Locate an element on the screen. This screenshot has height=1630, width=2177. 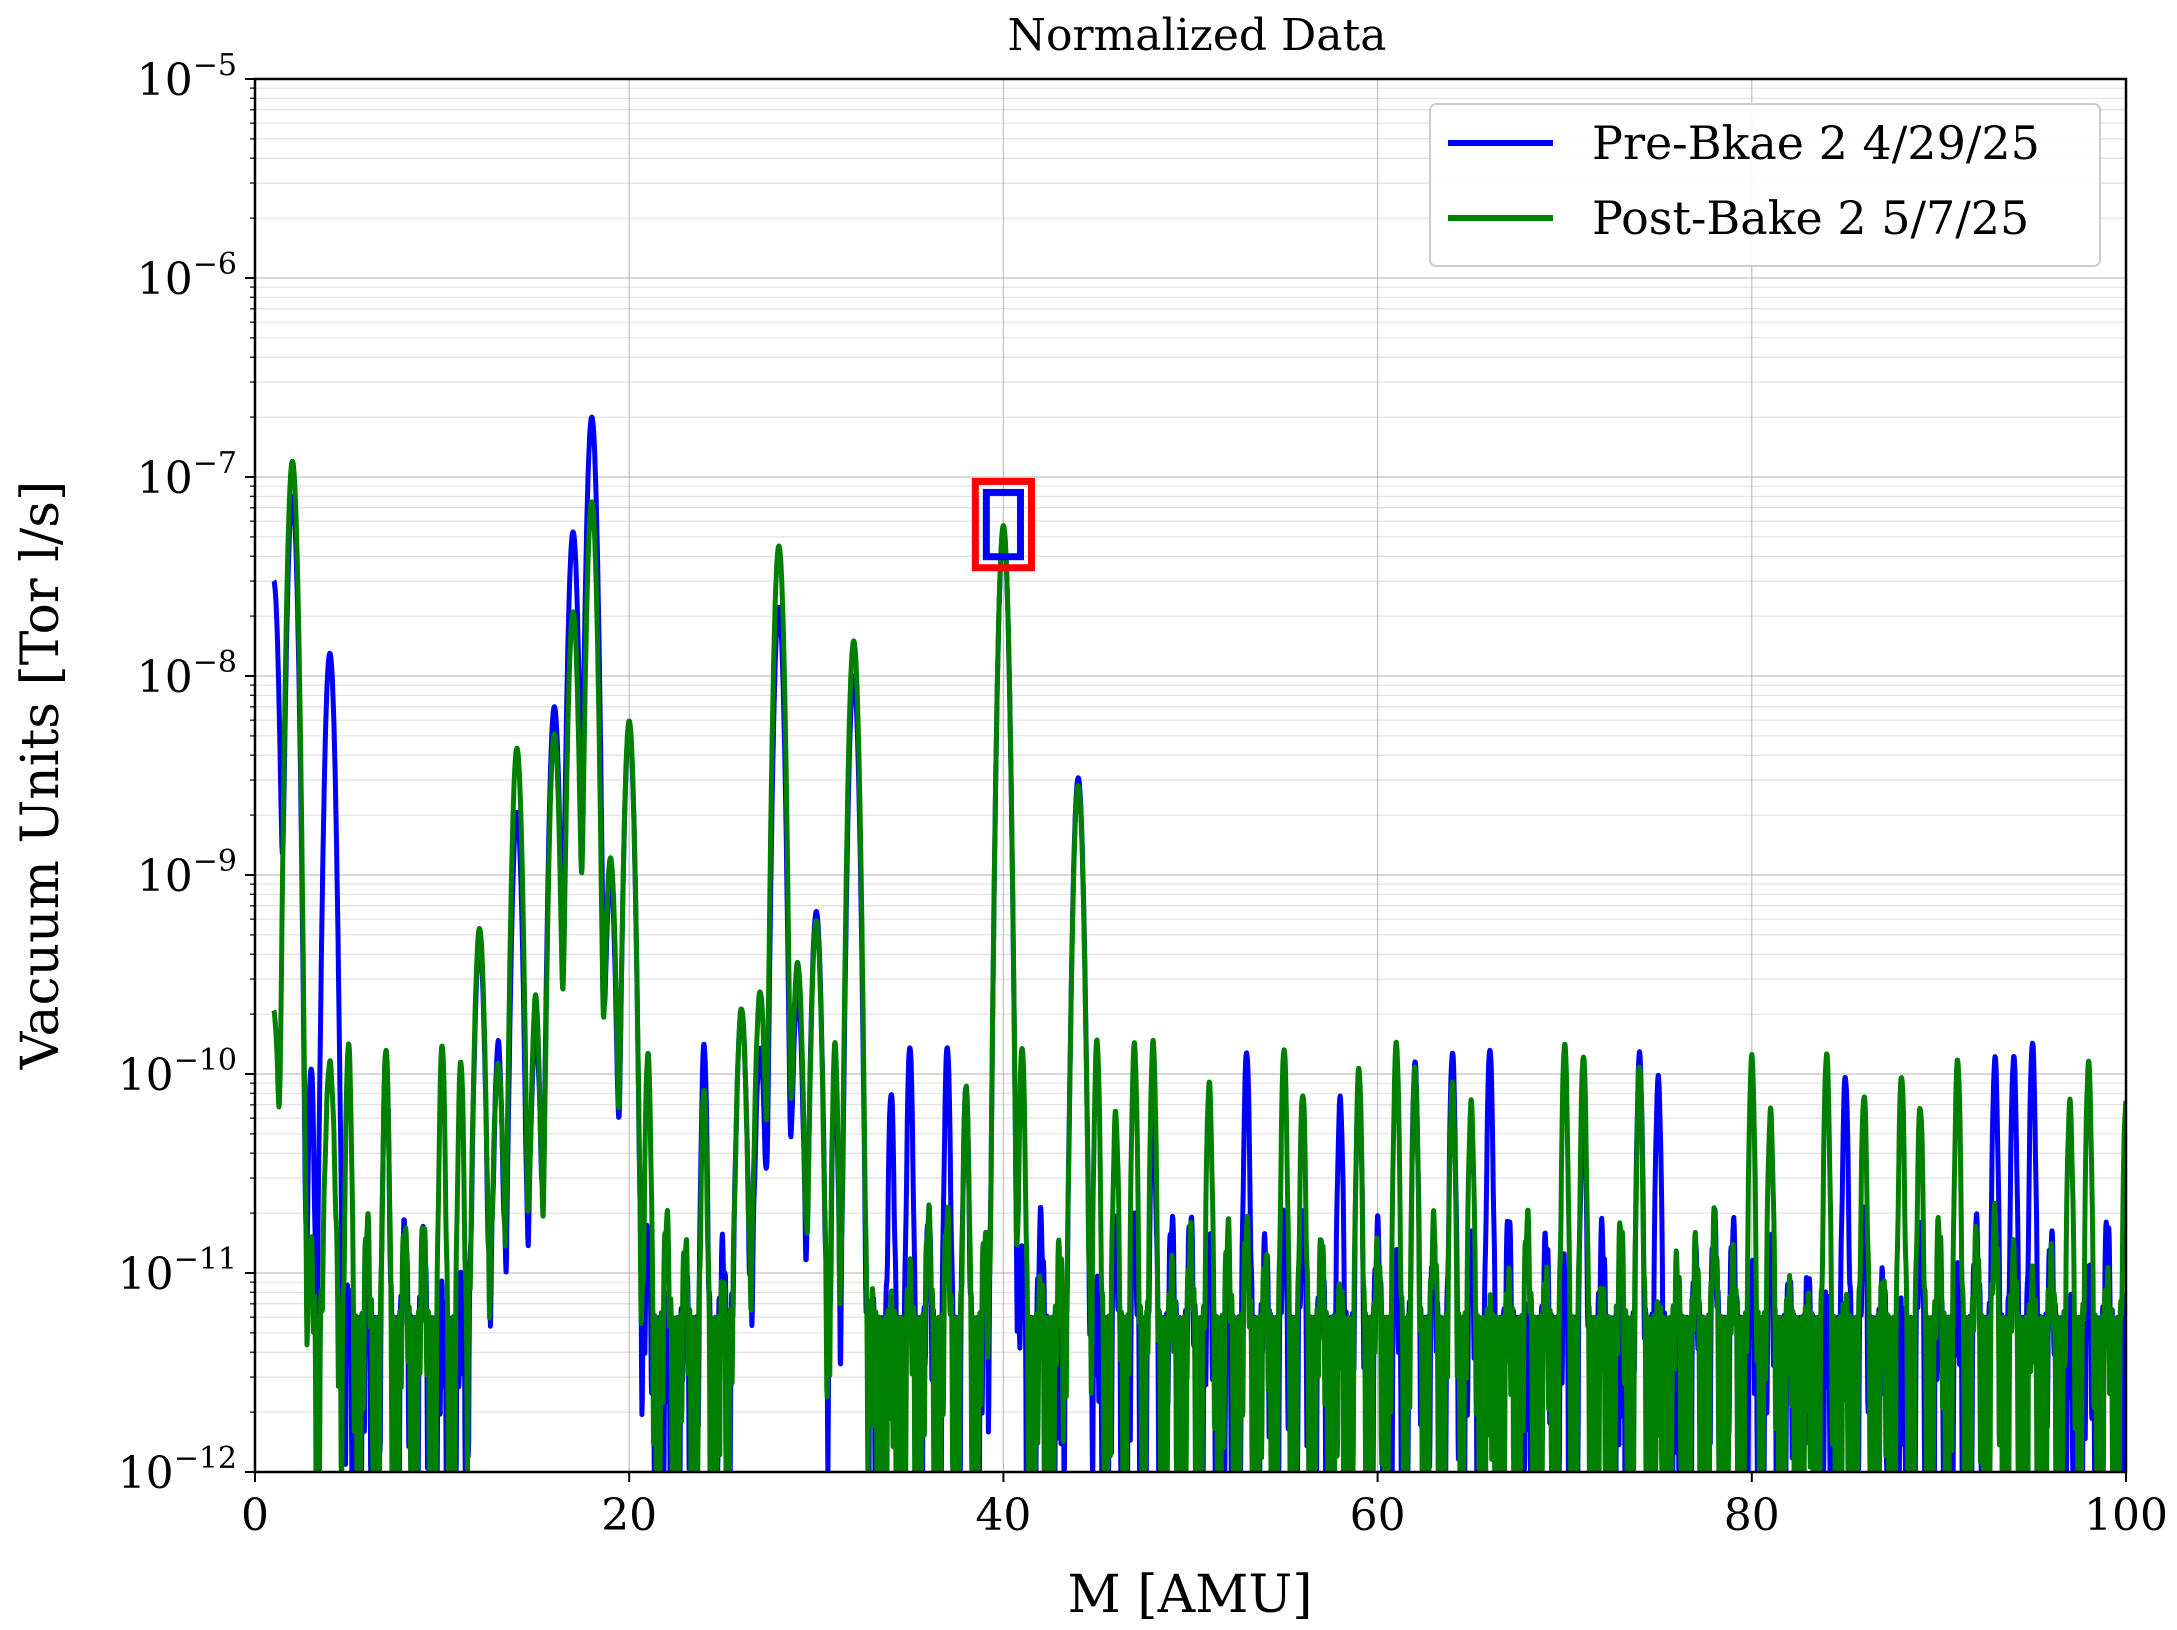
highlight-box-inner is located at coordinates (1003, 524).